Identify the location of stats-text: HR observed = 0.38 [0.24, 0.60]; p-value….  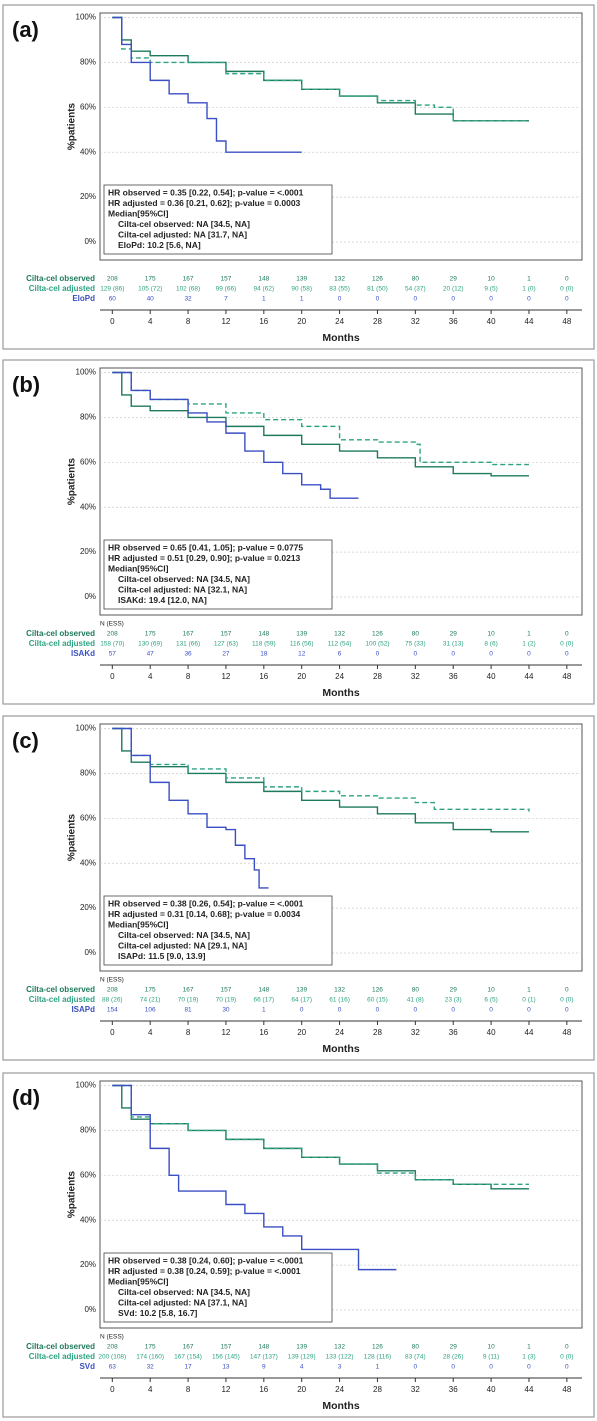
(206, 1261).